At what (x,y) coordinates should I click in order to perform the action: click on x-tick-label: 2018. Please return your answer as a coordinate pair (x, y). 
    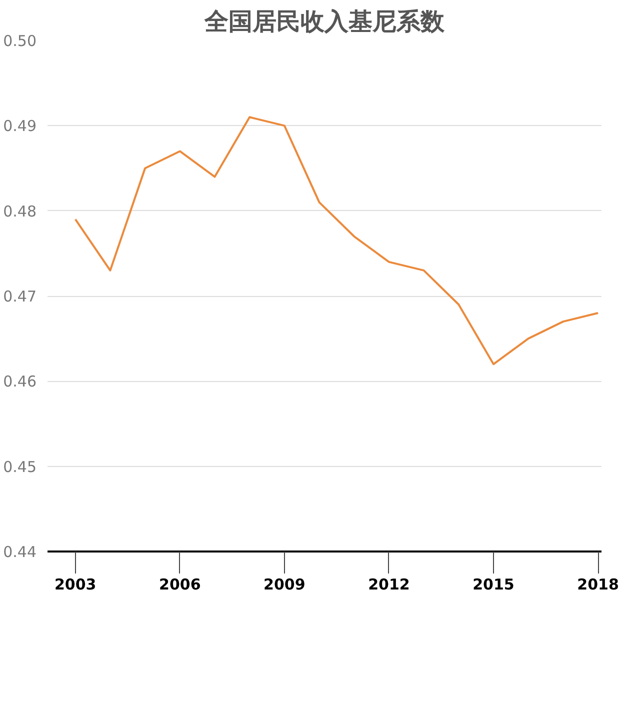
    Looking at the image, I should click on (598, 585).